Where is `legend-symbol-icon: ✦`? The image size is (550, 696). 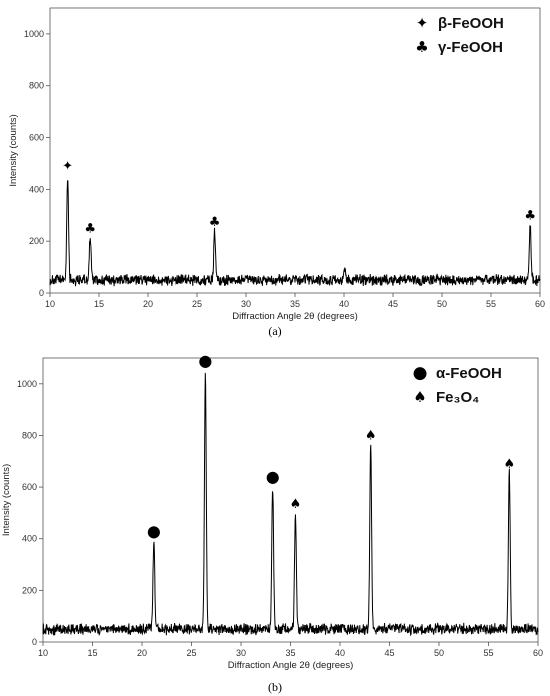
legend-symbol-icon: ✦ is located at coordinates (422, 23).